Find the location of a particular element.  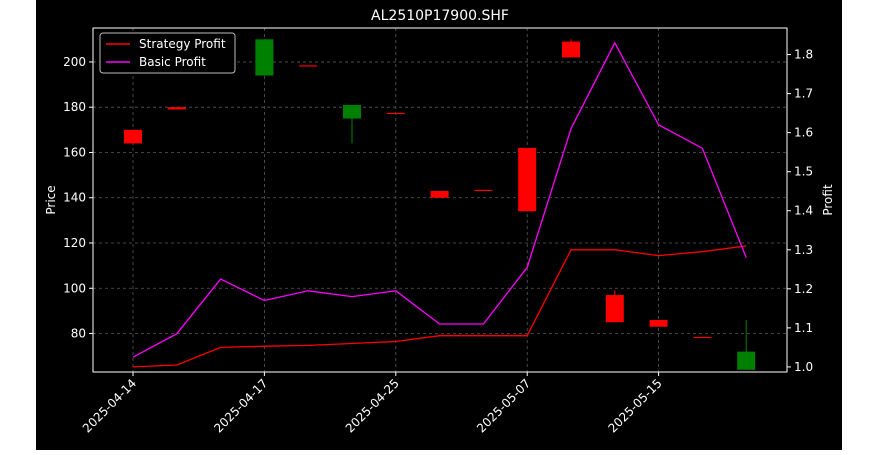

y-left-tick-label: 80 is located at coordinates (78, 334).